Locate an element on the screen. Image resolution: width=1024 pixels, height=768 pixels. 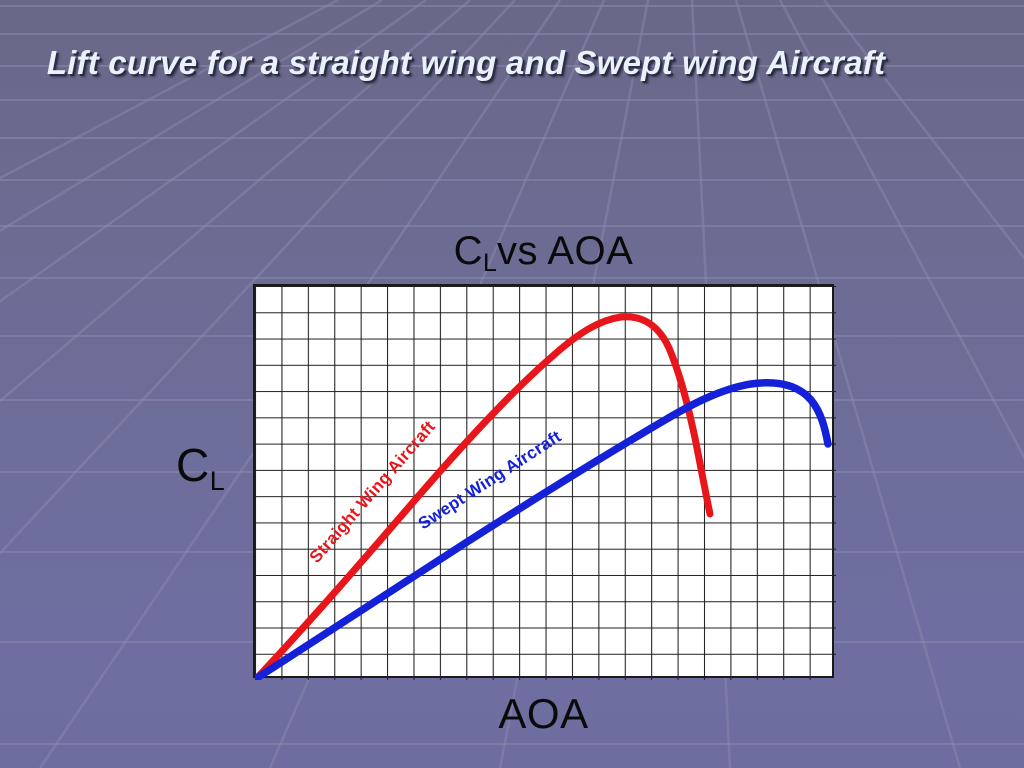
chart-title-subscript: L is located at coordinates (490, 263).